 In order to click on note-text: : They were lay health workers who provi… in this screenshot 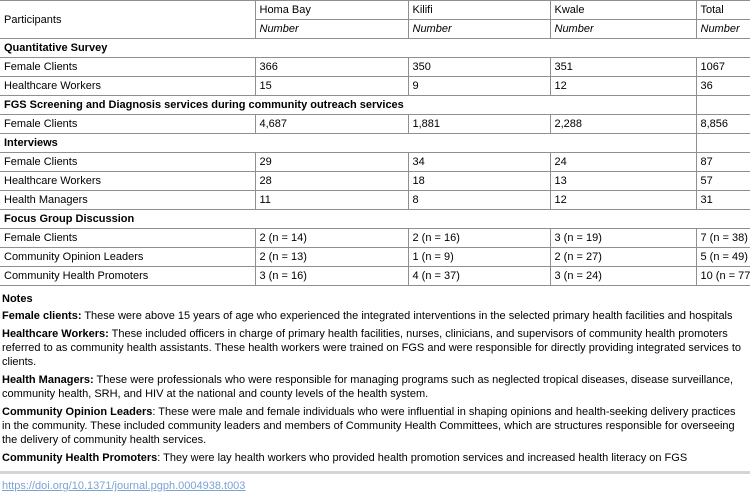, I will do `click(422, 458)`.